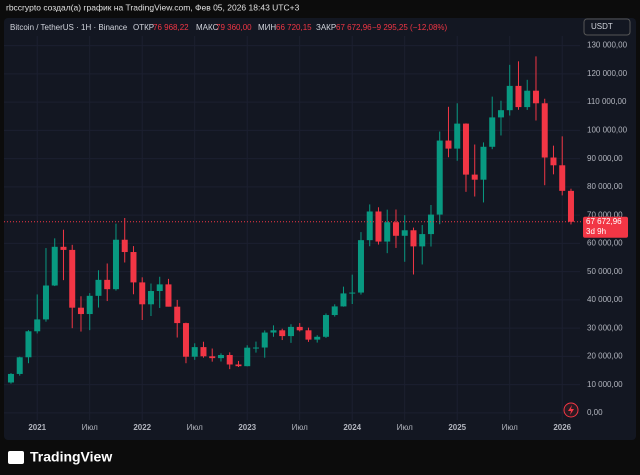 The width and height of the screenshot is (640, 475). I want to click on y-tick-label: 130 000,00, so click(607, 45).